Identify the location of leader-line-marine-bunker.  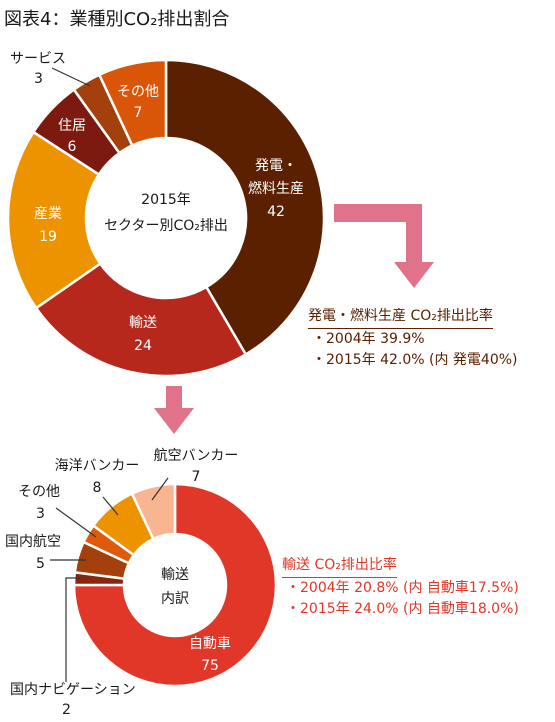
(110, 506).